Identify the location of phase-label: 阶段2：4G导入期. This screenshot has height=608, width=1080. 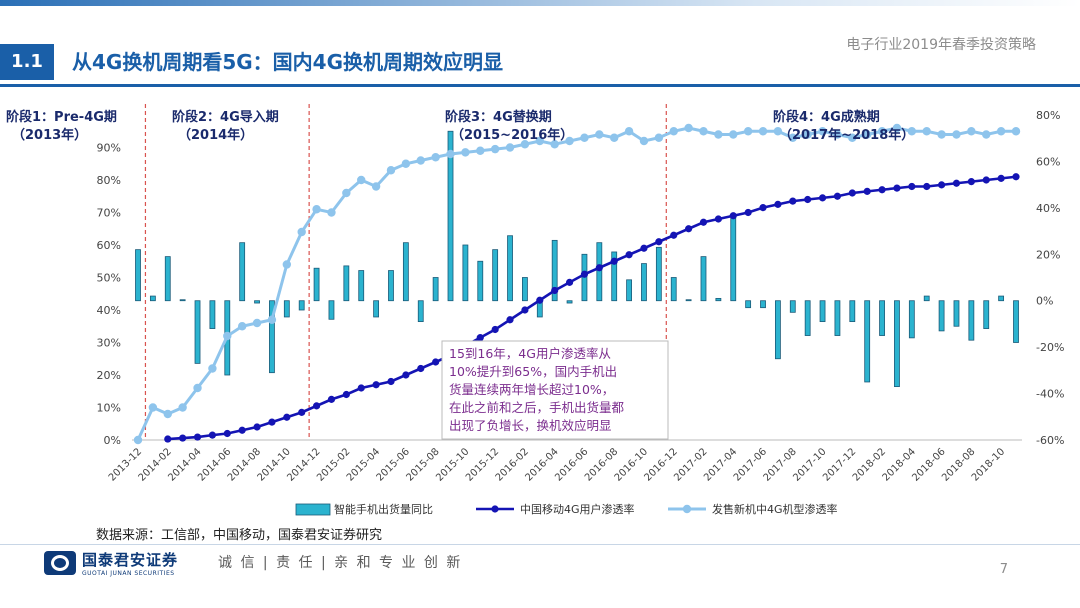
(225, 117).